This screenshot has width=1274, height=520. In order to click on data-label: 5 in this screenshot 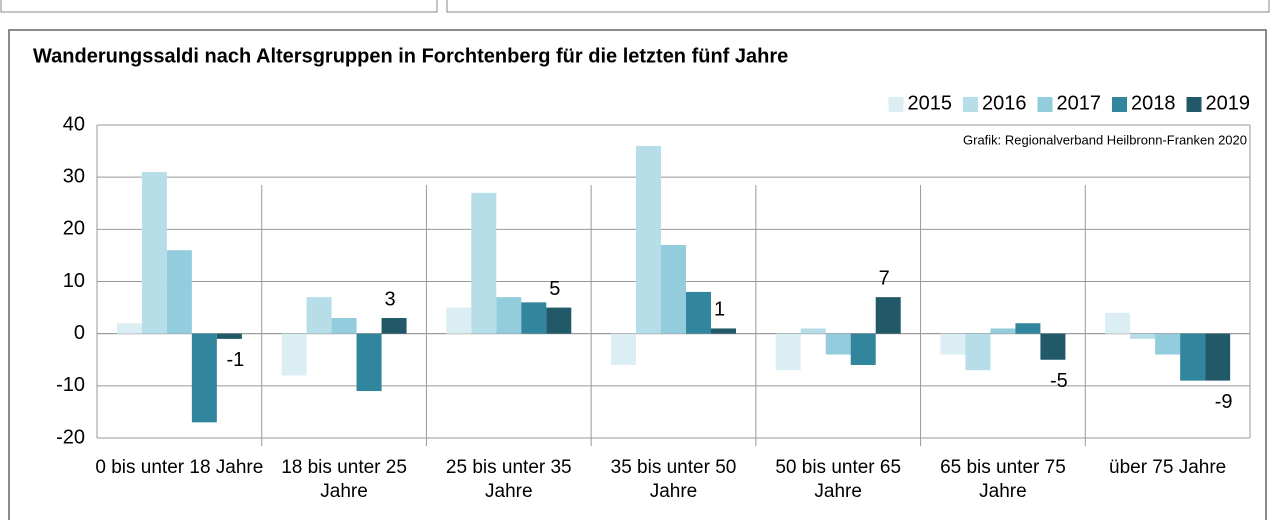, I will do `click(554, 289)`.